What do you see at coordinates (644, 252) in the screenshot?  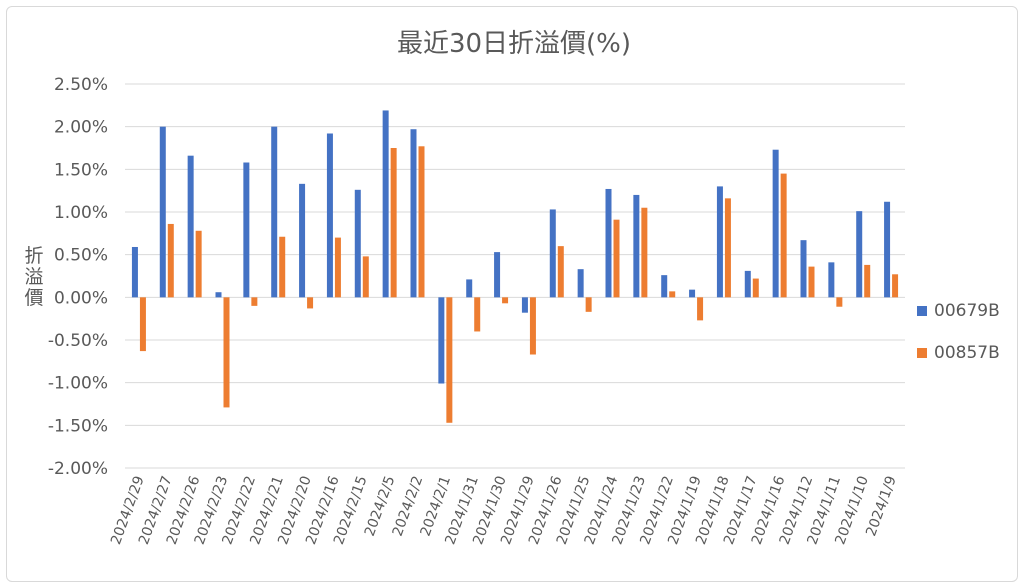 I see `bar-00857B-2024/1/23` at bounding box center [644, 252].